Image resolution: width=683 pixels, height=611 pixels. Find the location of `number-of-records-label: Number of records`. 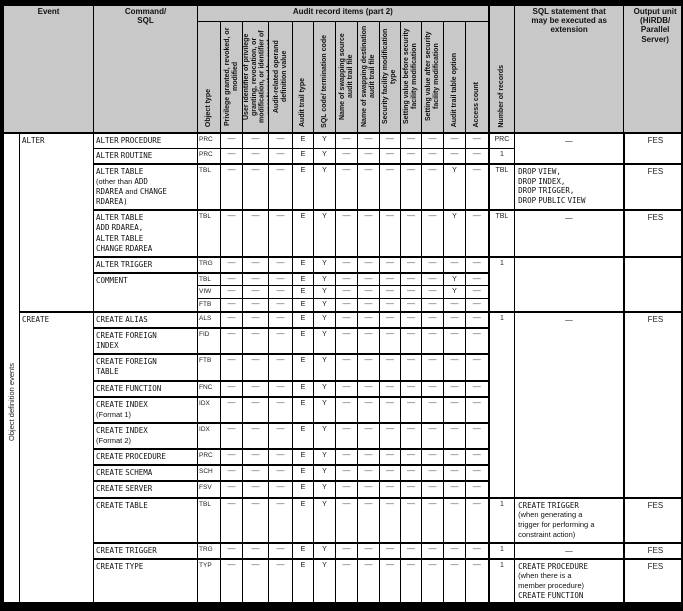

number-of-records-label: Number of records is located at coordinates (501, 96).